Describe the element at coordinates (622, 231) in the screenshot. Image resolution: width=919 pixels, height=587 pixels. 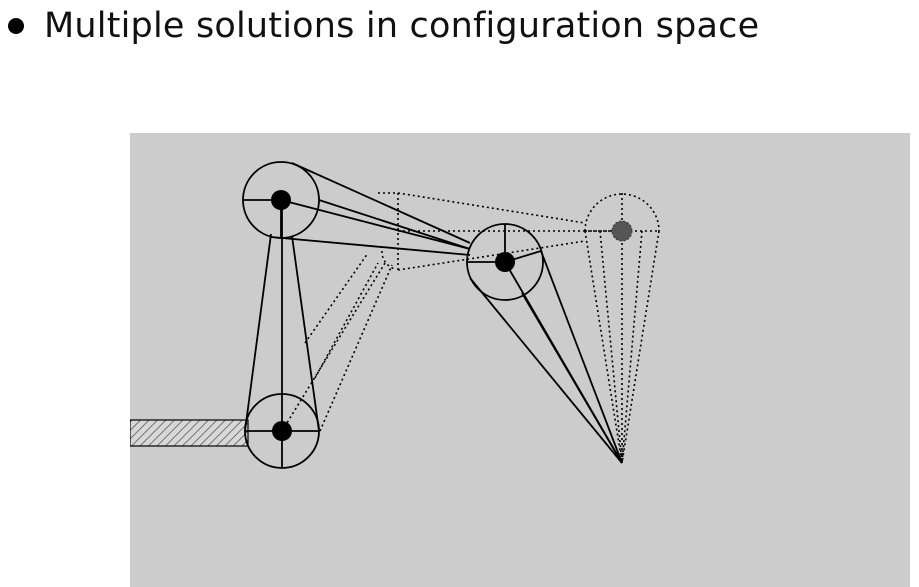
I see `target-joint-marker` at that location.